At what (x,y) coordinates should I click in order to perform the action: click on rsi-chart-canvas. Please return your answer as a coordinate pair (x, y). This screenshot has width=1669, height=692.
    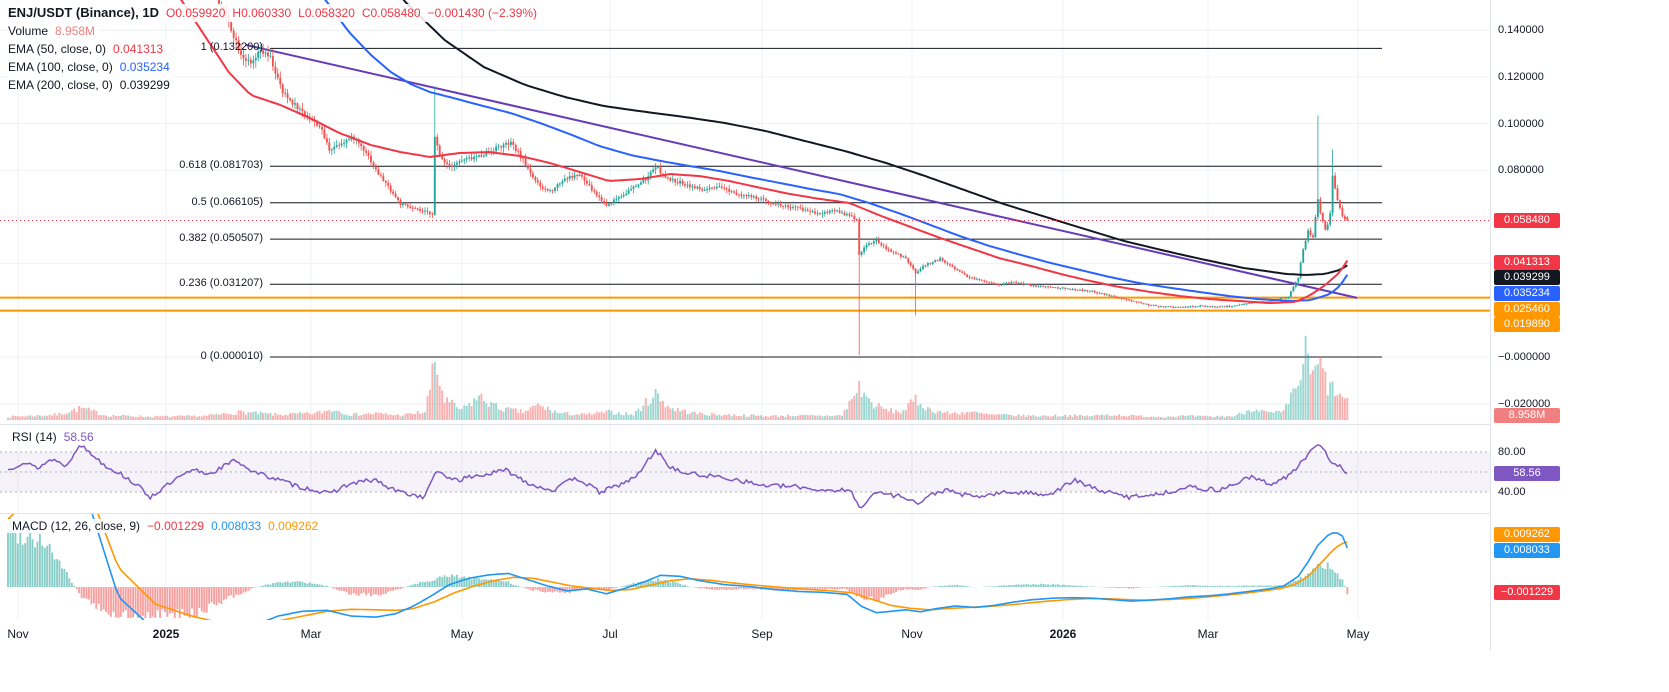
    Looking at the image, I should click on (745, 469).